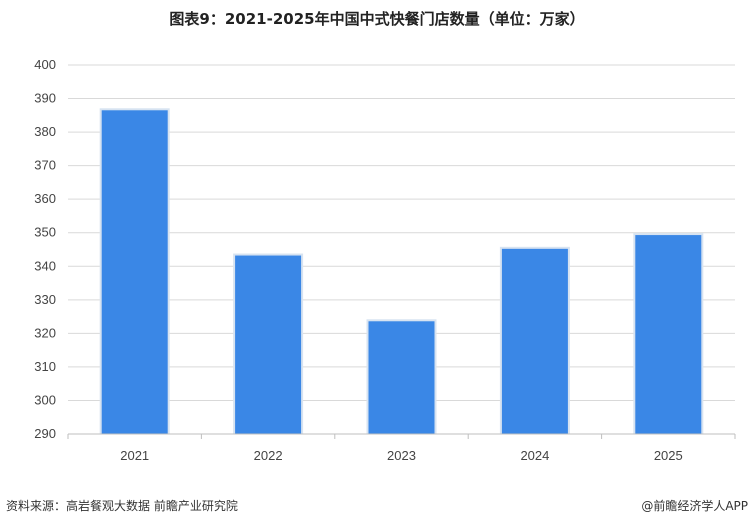 This screenshot has width=754, height=522. What do you see at coordinates (134, 455) in the screenshot?
I see `x-tick-label: 2021` at bounding box center [134, 455].